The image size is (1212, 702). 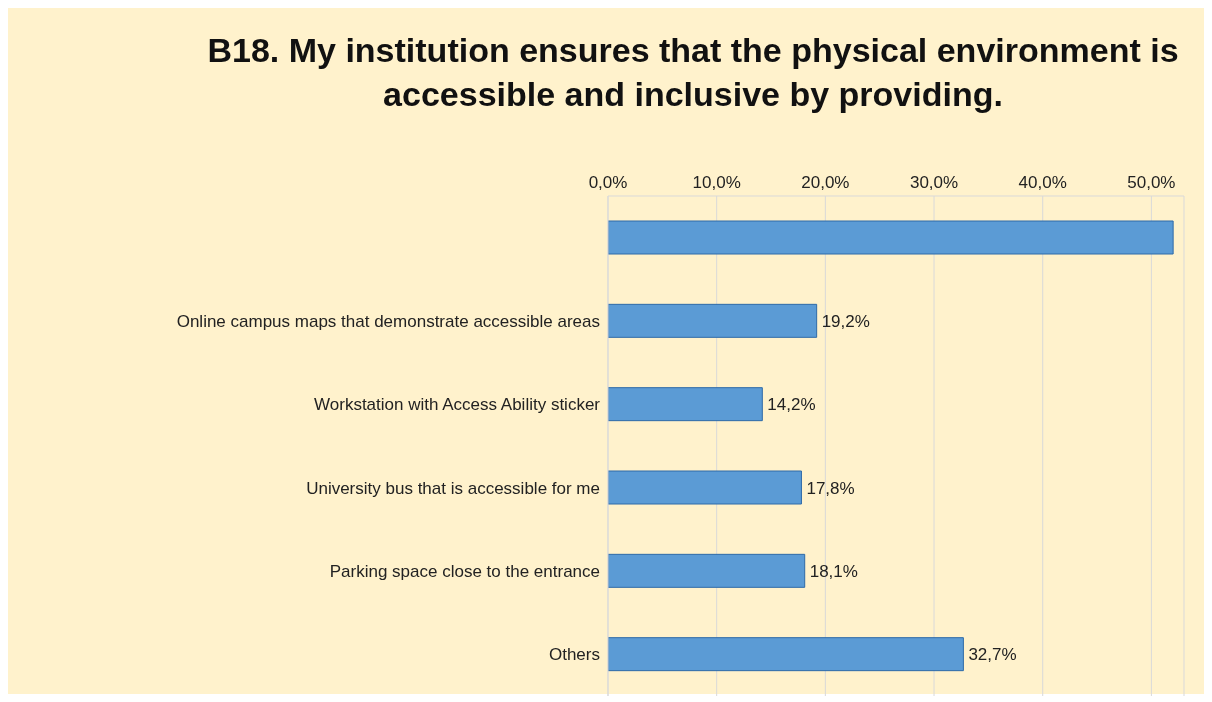 I want to click on x-tick-label: 30,0%, so click(x=934, y=183).